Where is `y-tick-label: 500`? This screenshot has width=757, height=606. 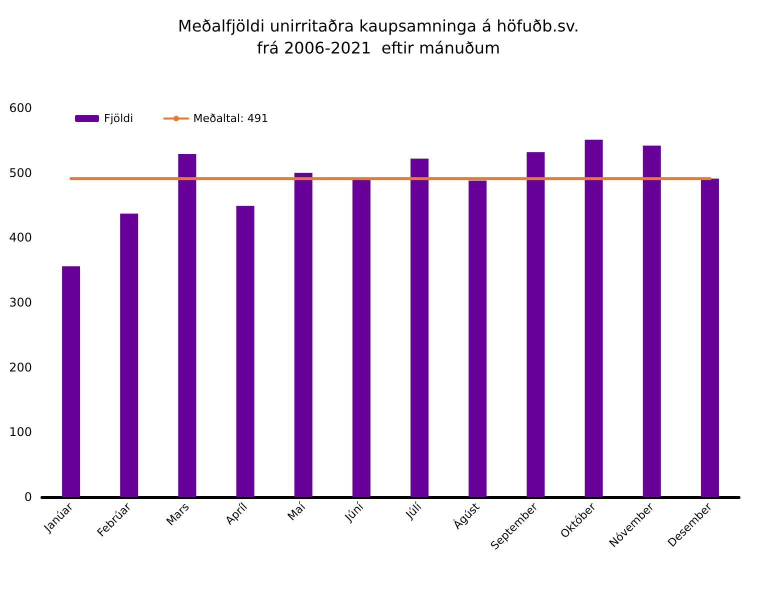
y-tick-label: 500 is located at coordinates (20, 173).